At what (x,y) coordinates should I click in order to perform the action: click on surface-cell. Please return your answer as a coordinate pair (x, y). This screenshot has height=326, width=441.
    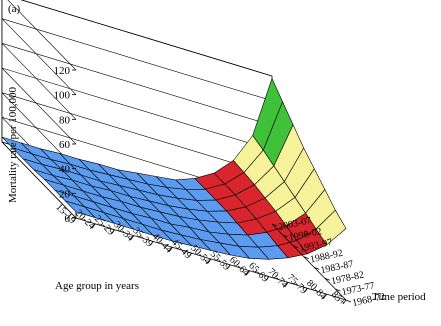
    Looking at the image, I should click on (331, 227).